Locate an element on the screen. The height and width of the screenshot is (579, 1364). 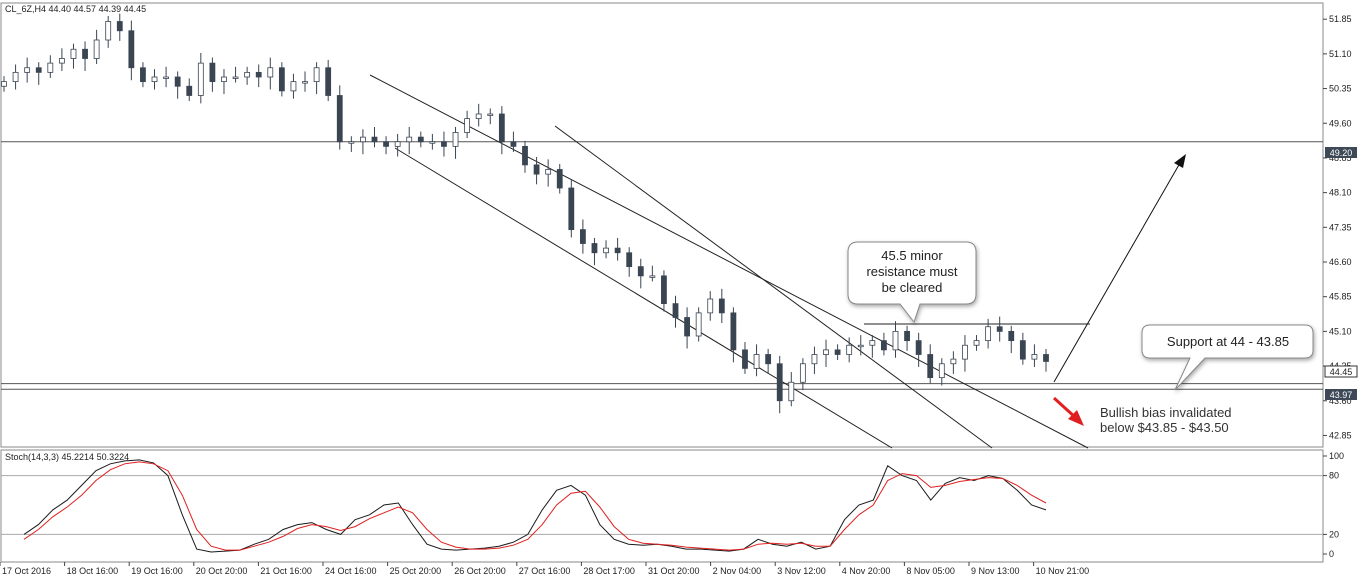
price-tick-label: 46.60 is located at coordinates (1340, 262).